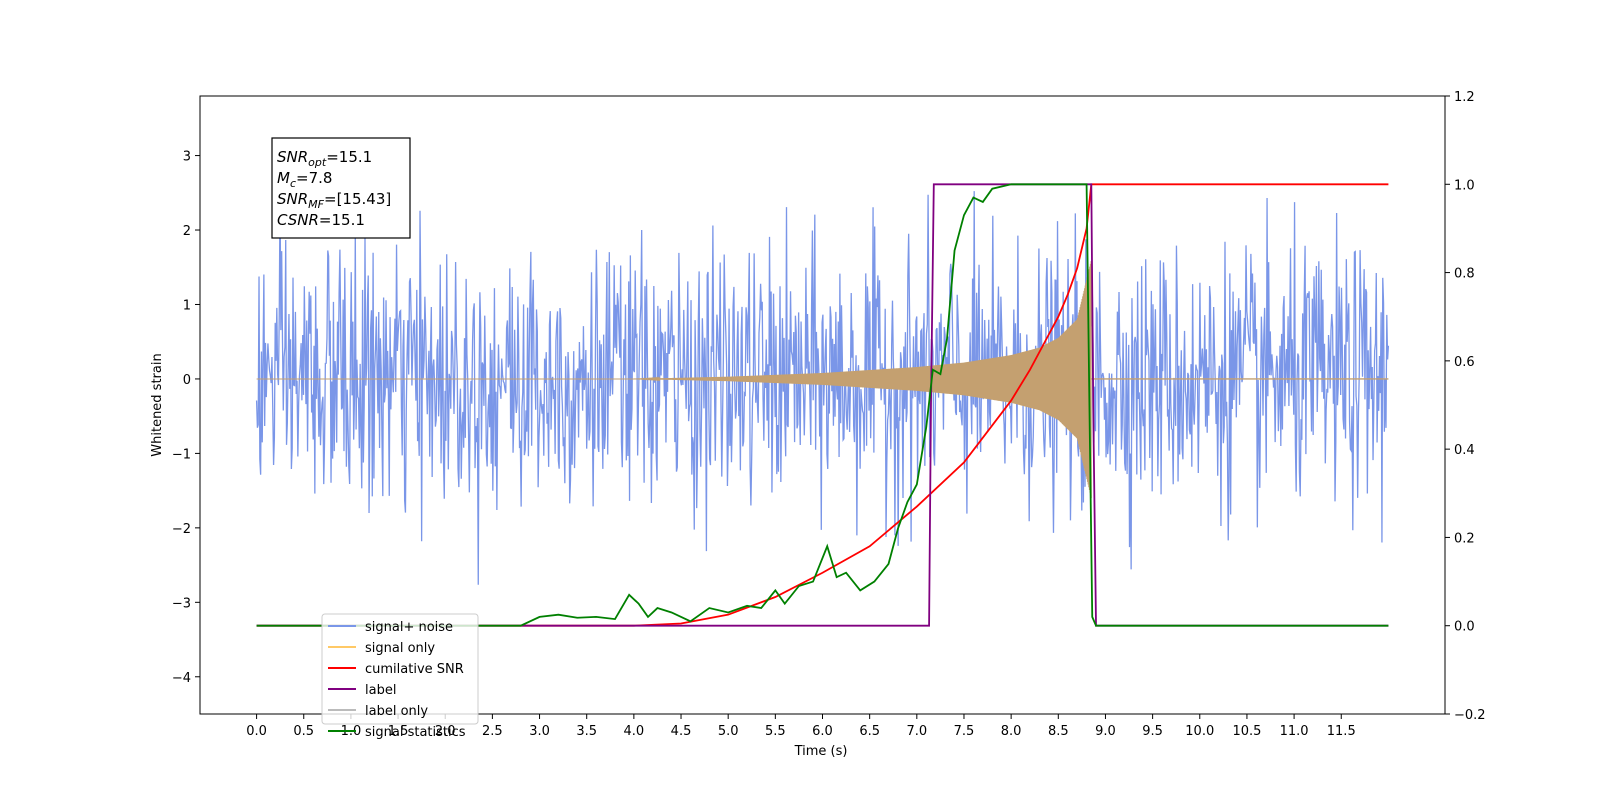 The width and height of the screenshot is (1600, 804). I want to click on x-tick-label: 4.5, so click(681, 731).